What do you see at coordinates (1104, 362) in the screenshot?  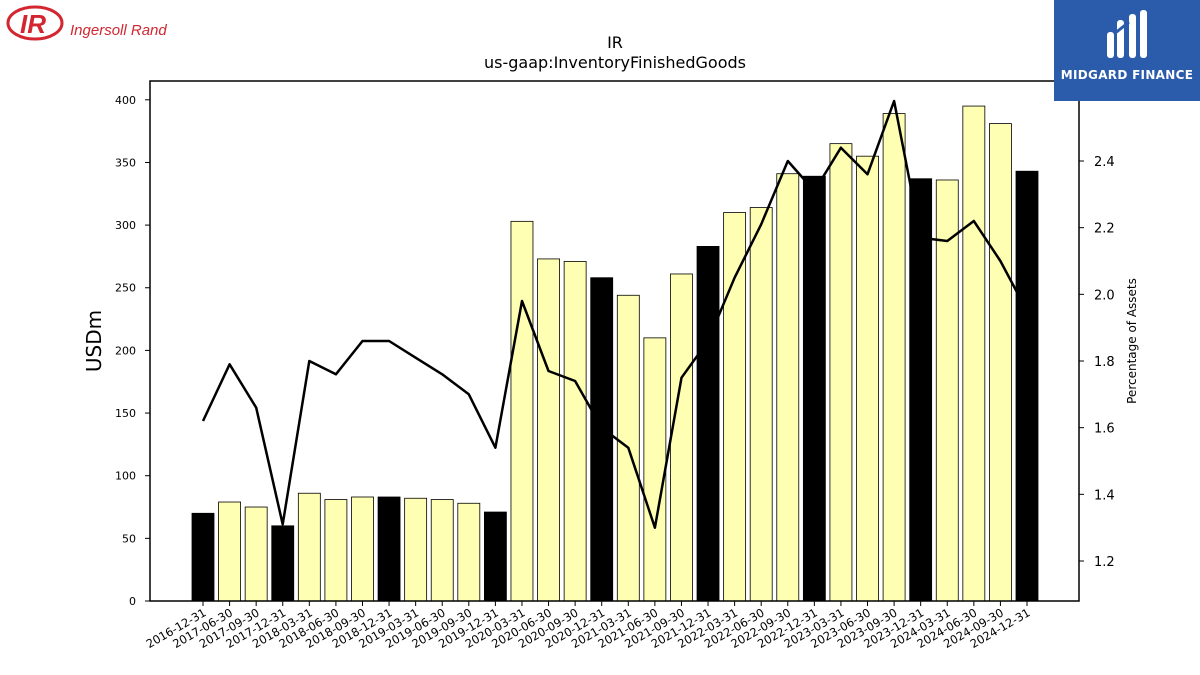 I see `y2-tick-label: 1.8` at bounding box center [1104, 362].